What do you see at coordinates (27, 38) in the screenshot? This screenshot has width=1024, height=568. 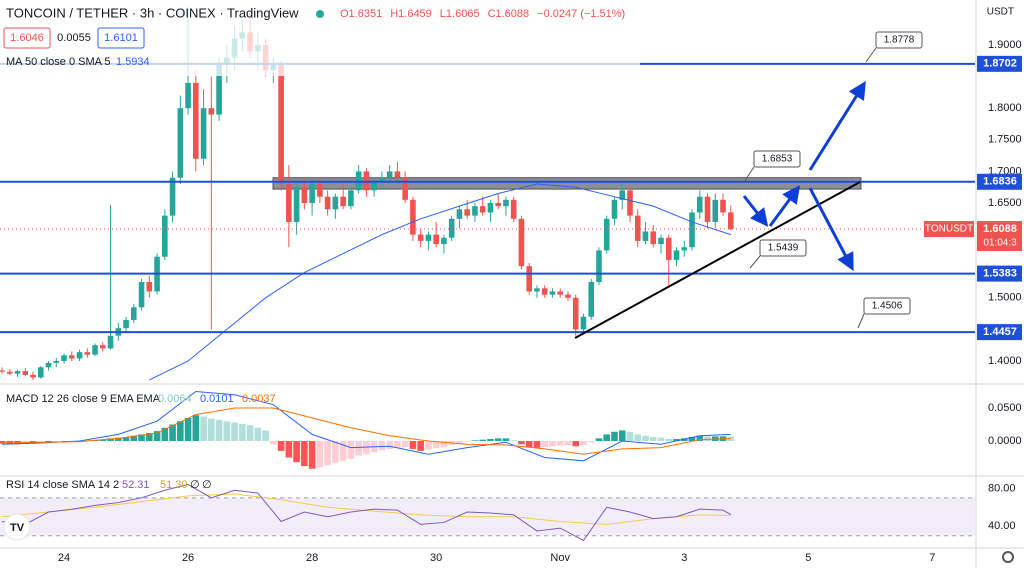 I see `bid-box` at bounding box center [27, 38].